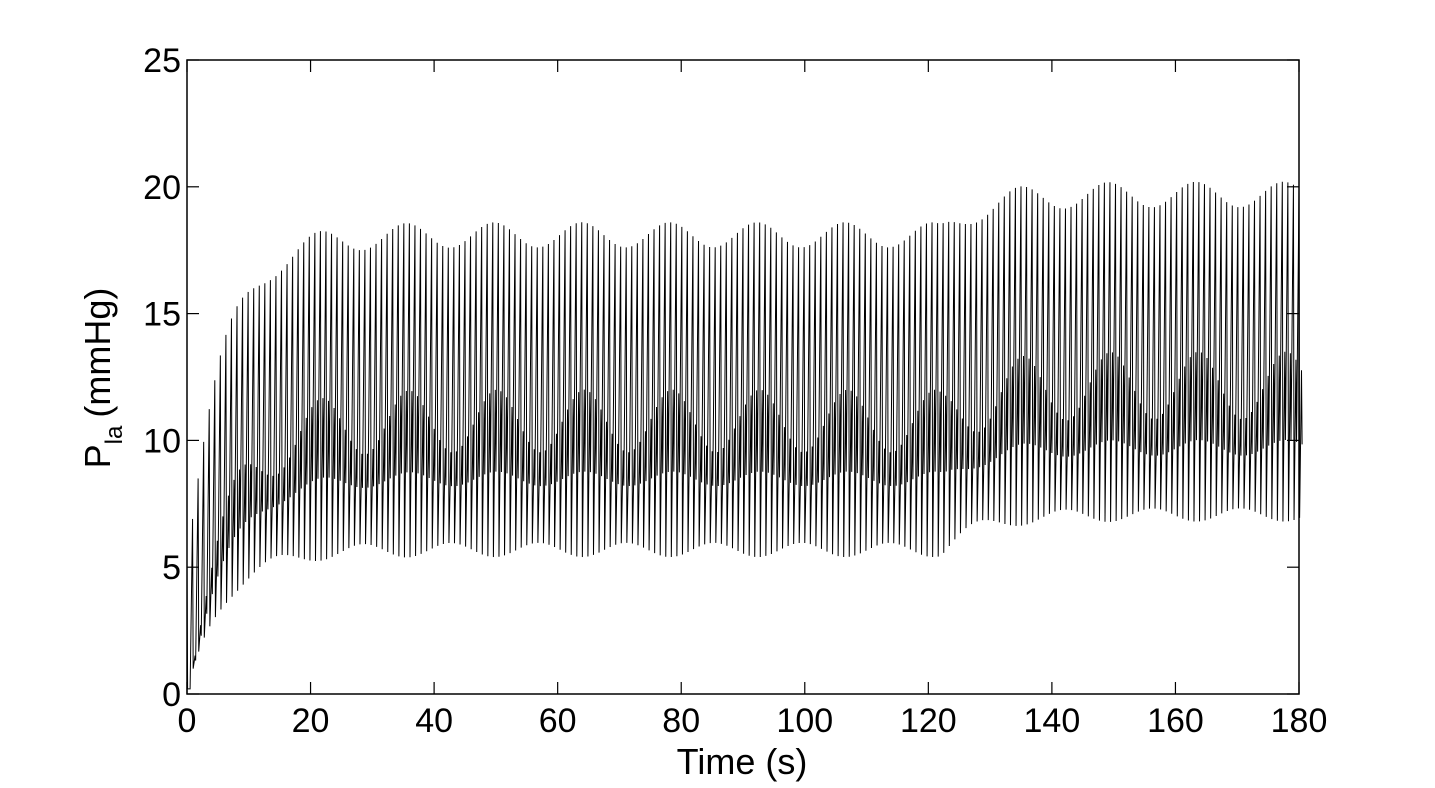  What do you see at coordinates (171, 695) in the screenshot?
I see `y-tick-label: 0` at bounding box center [171, 695].